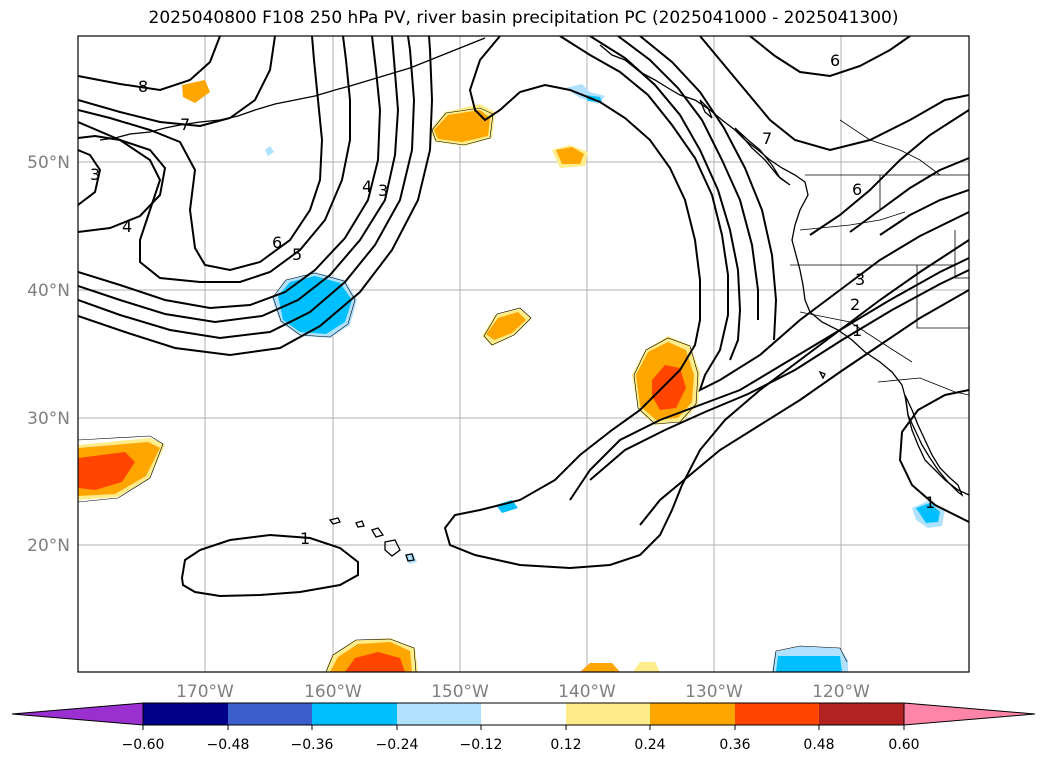 The height and width of the screenshot is (765, 1047). Describe the element at coordinates (292, 89) in the screenshot. I see `coast-aleutians` at that location.